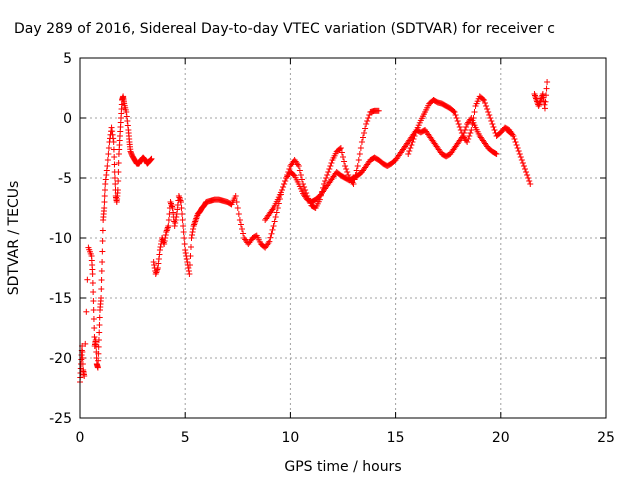 Image resolution: width=640 pixels, height=480 pixels. Describe the element at coordinates (67, 59) in the screenshot. I see `y-tick-label: 5` at that location.